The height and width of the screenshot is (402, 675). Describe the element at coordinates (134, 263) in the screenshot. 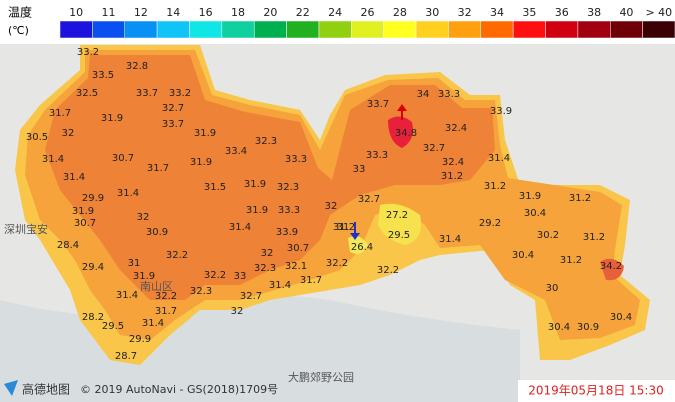

I see `temperature-label: 31` at that location.